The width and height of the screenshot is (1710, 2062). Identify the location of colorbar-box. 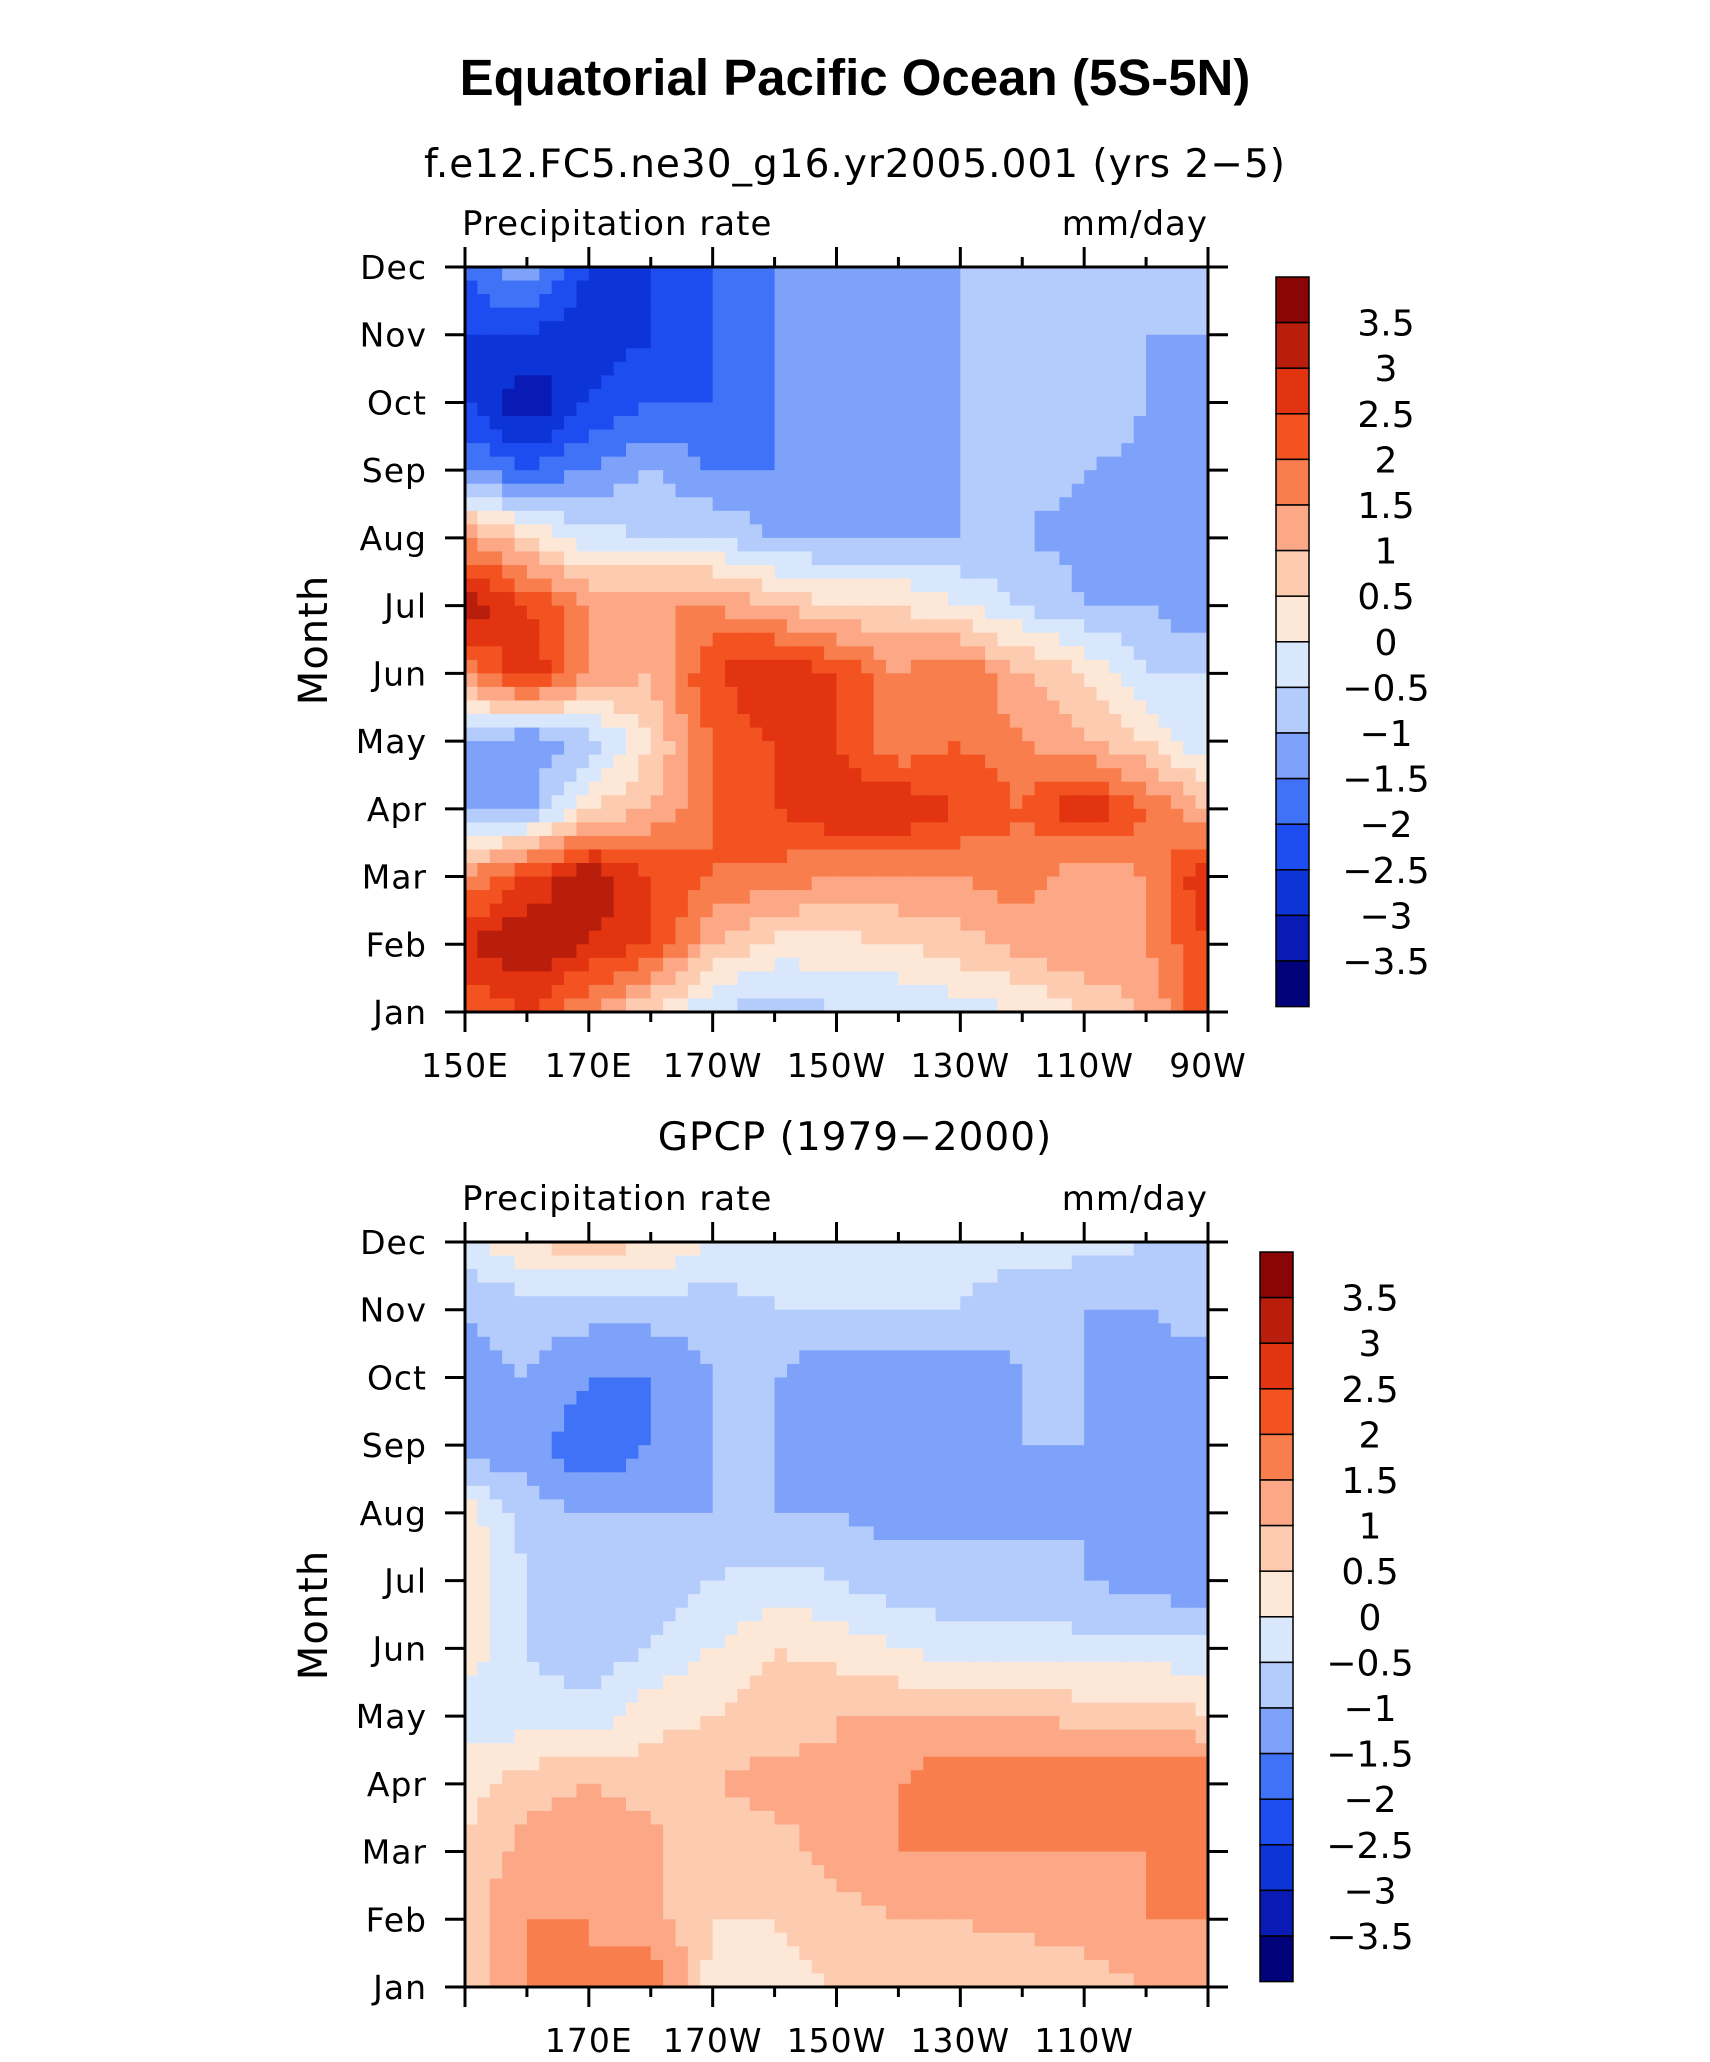
(1292, 893).